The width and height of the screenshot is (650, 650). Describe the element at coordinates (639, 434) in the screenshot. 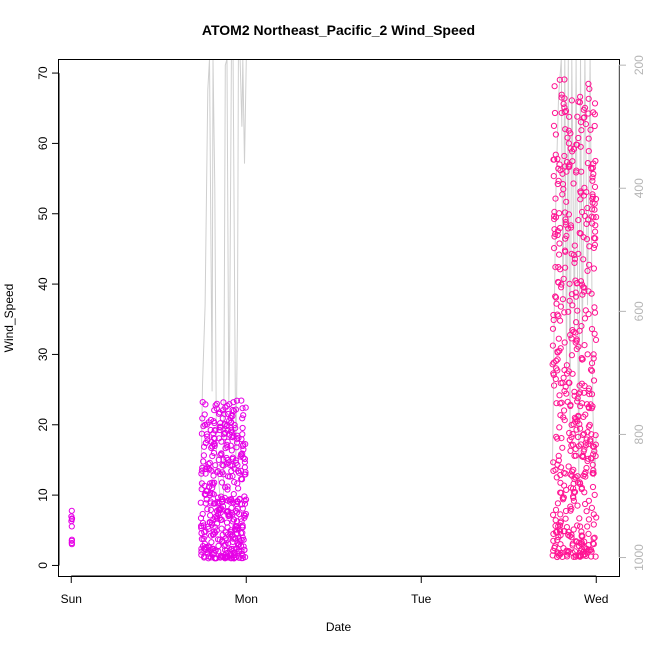

I see `y-right-tick-label: 800` at that location.